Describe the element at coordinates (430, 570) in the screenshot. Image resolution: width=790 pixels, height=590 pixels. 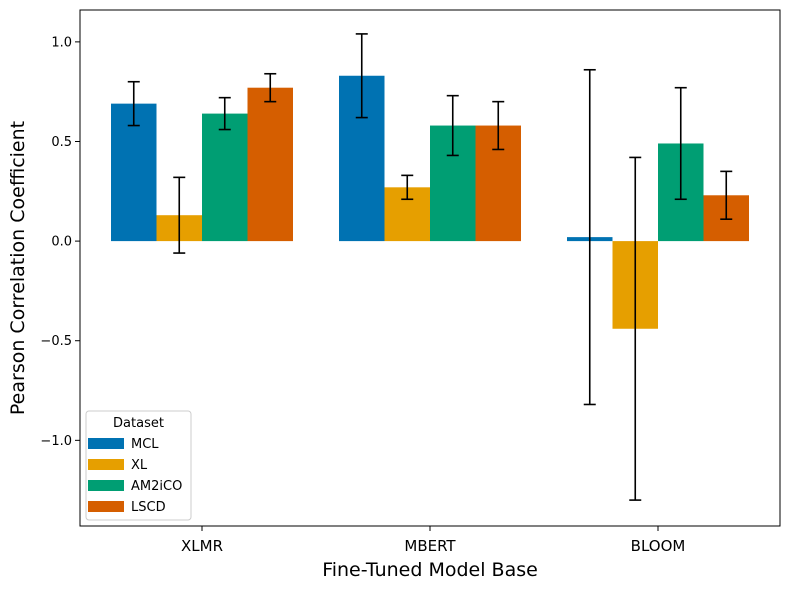
I see `x-axis-label: Fine-Tuned Model Base` at that location.